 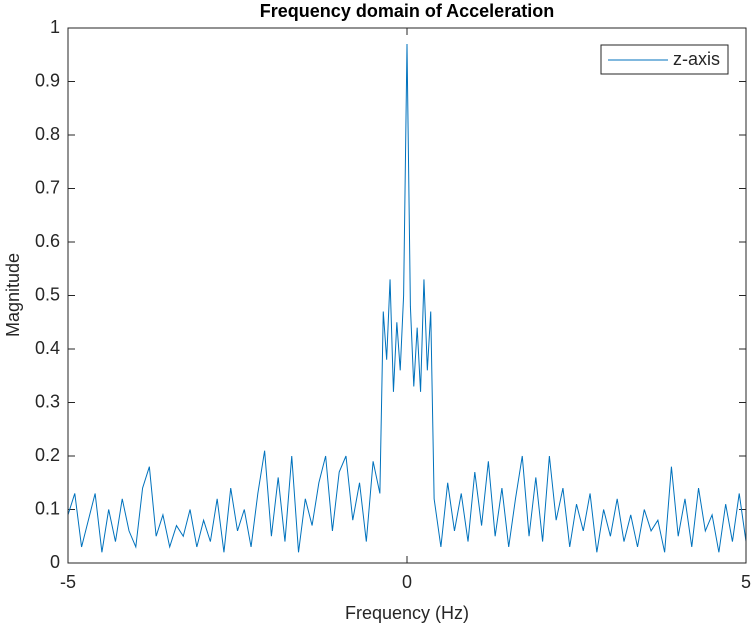 I want to click on y-tick-label: 0.2, so click(x=47, y=455).